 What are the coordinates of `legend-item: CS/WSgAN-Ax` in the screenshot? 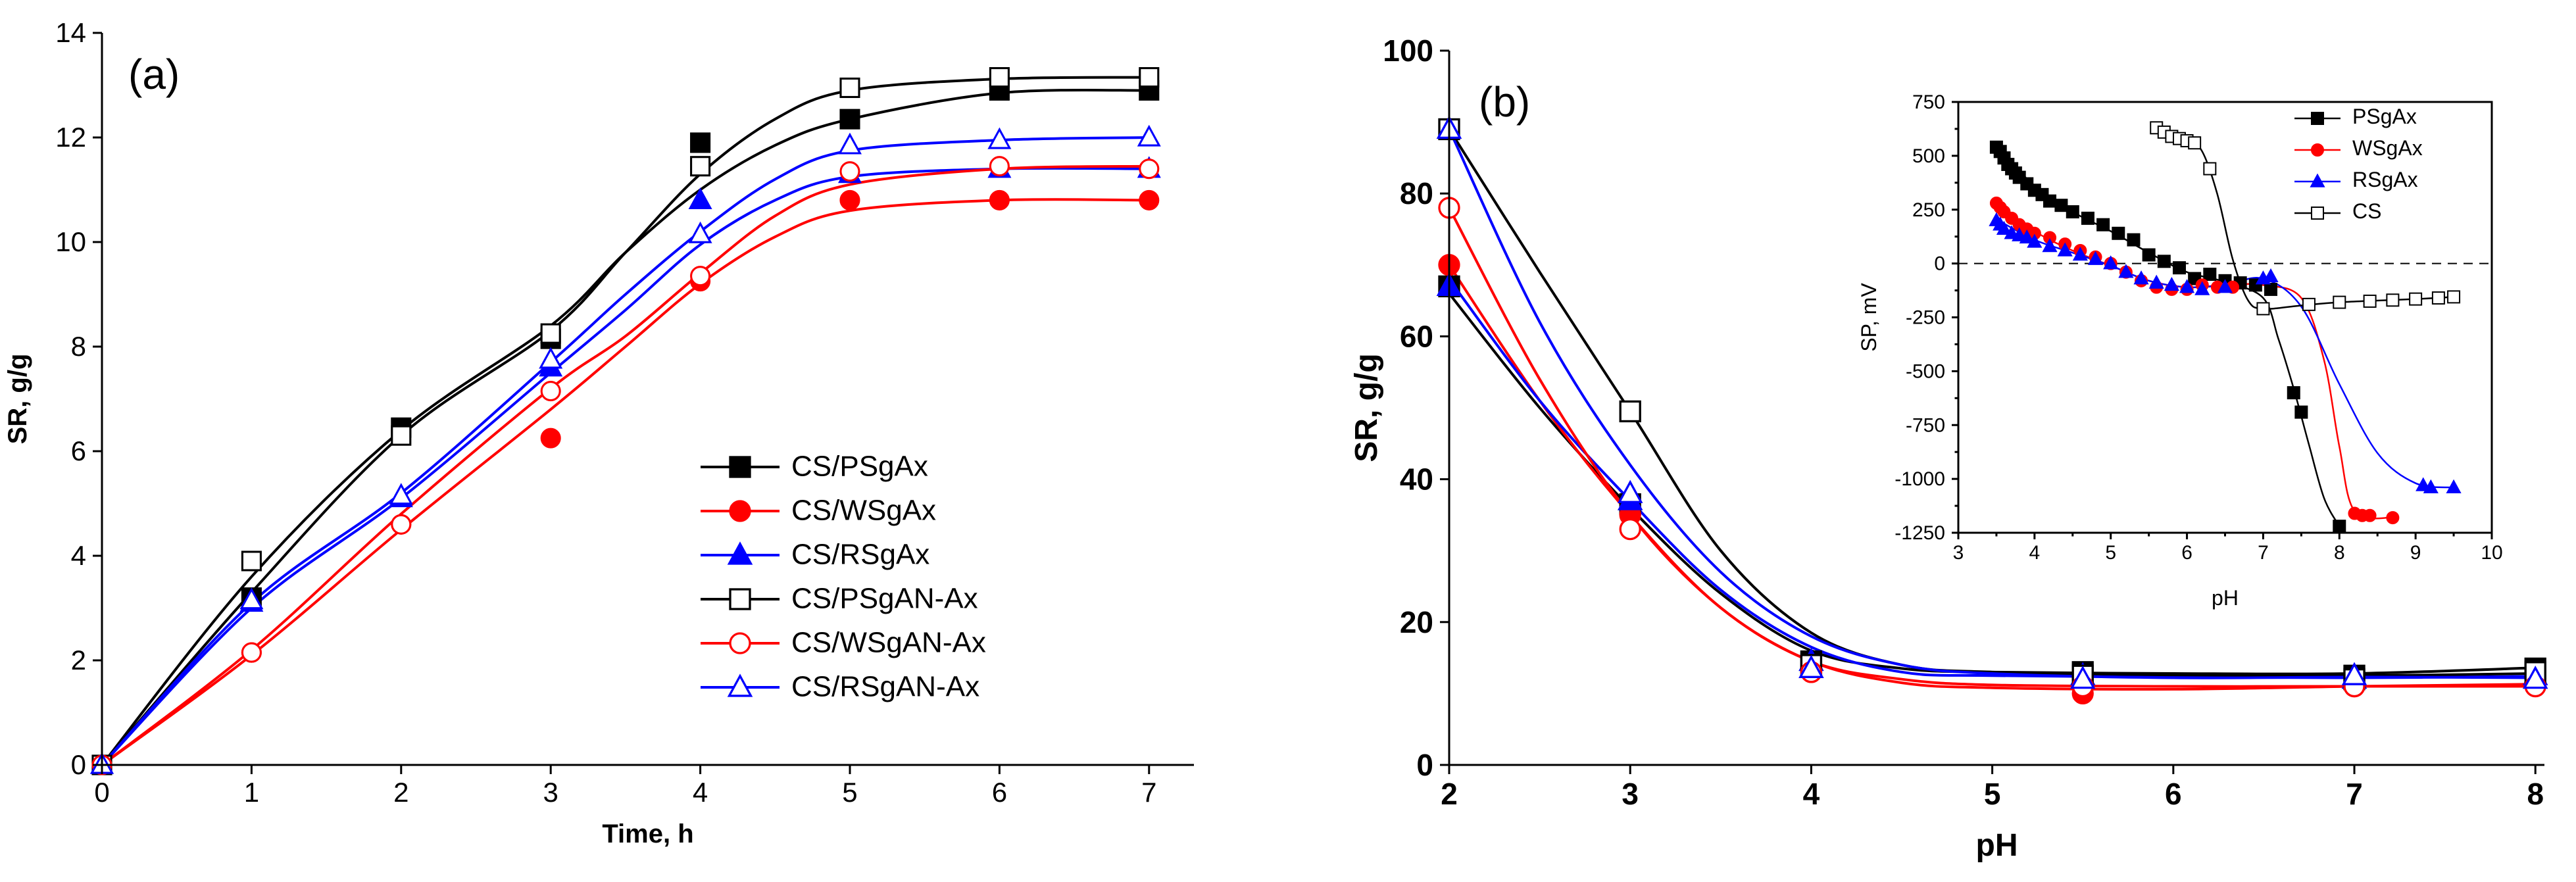 It's located at (843, 643).